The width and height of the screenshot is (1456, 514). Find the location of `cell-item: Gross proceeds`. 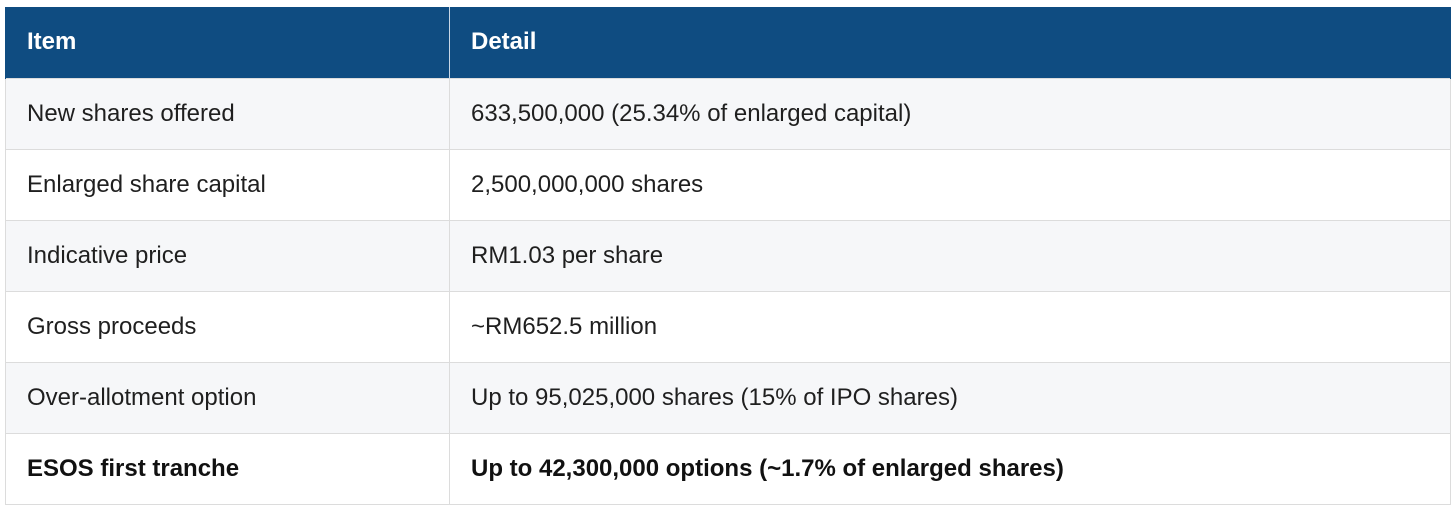

cell-item: Gross proceeds is located at coordinates (227, 326).